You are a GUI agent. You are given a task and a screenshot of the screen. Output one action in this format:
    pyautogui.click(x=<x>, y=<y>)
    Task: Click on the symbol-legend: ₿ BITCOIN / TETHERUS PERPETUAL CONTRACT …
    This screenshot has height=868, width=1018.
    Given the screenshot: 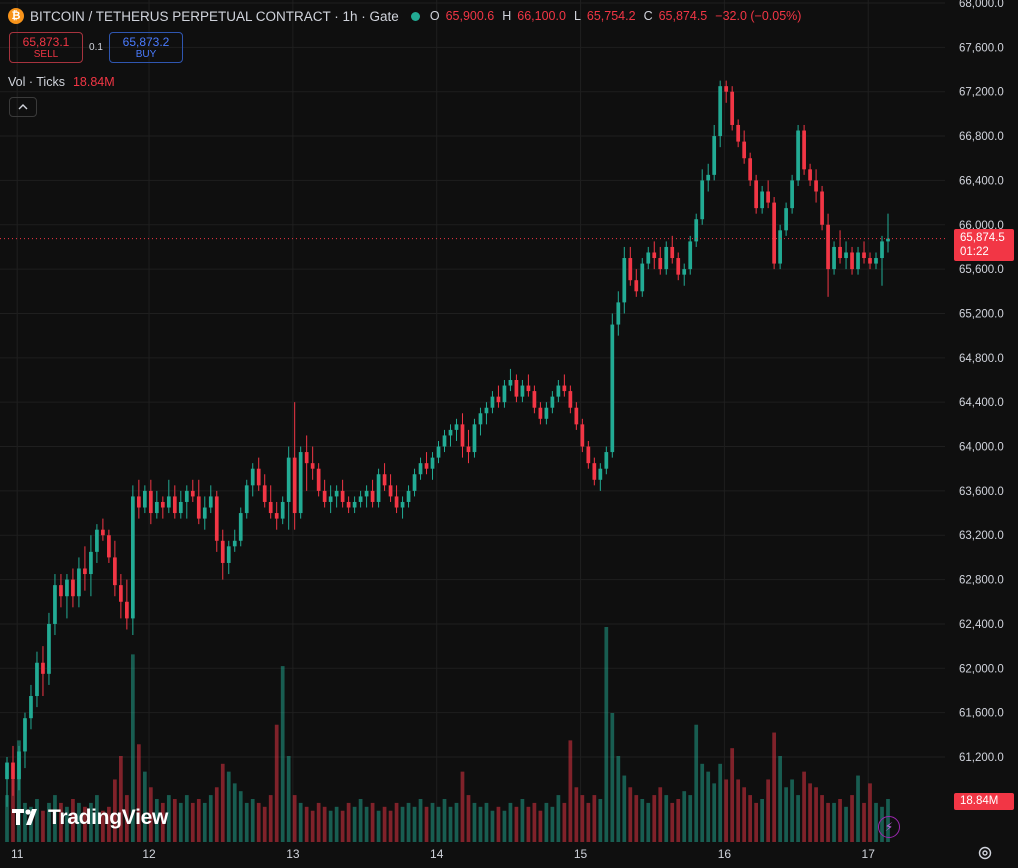 What is the action you would take?
    pyautogui.click(x=405, y=16)
    